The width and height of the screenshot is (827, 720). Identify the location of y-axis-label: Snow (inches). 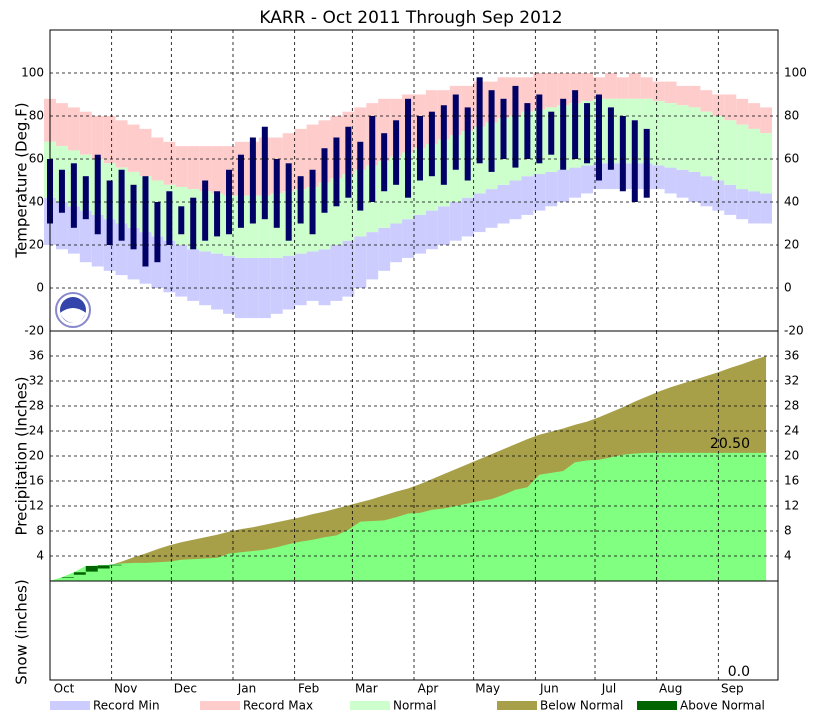
(22, 631).